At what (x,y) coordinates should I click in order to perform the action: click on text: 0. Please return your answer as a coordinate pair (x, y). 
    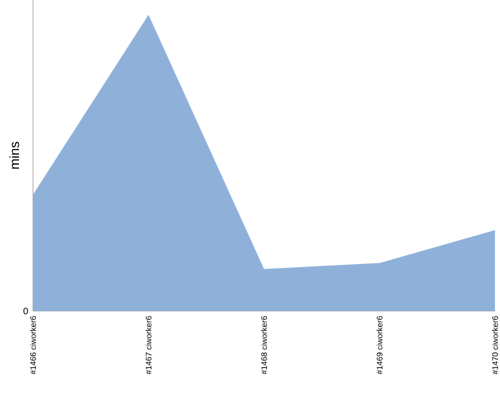
    Looking at the image, I should click on (25, 311).